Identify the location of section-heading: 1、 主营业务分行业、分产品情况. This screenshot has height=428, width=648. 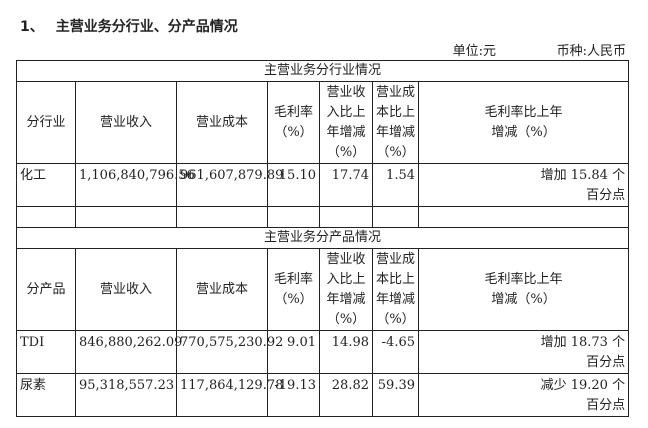
(129, 26).